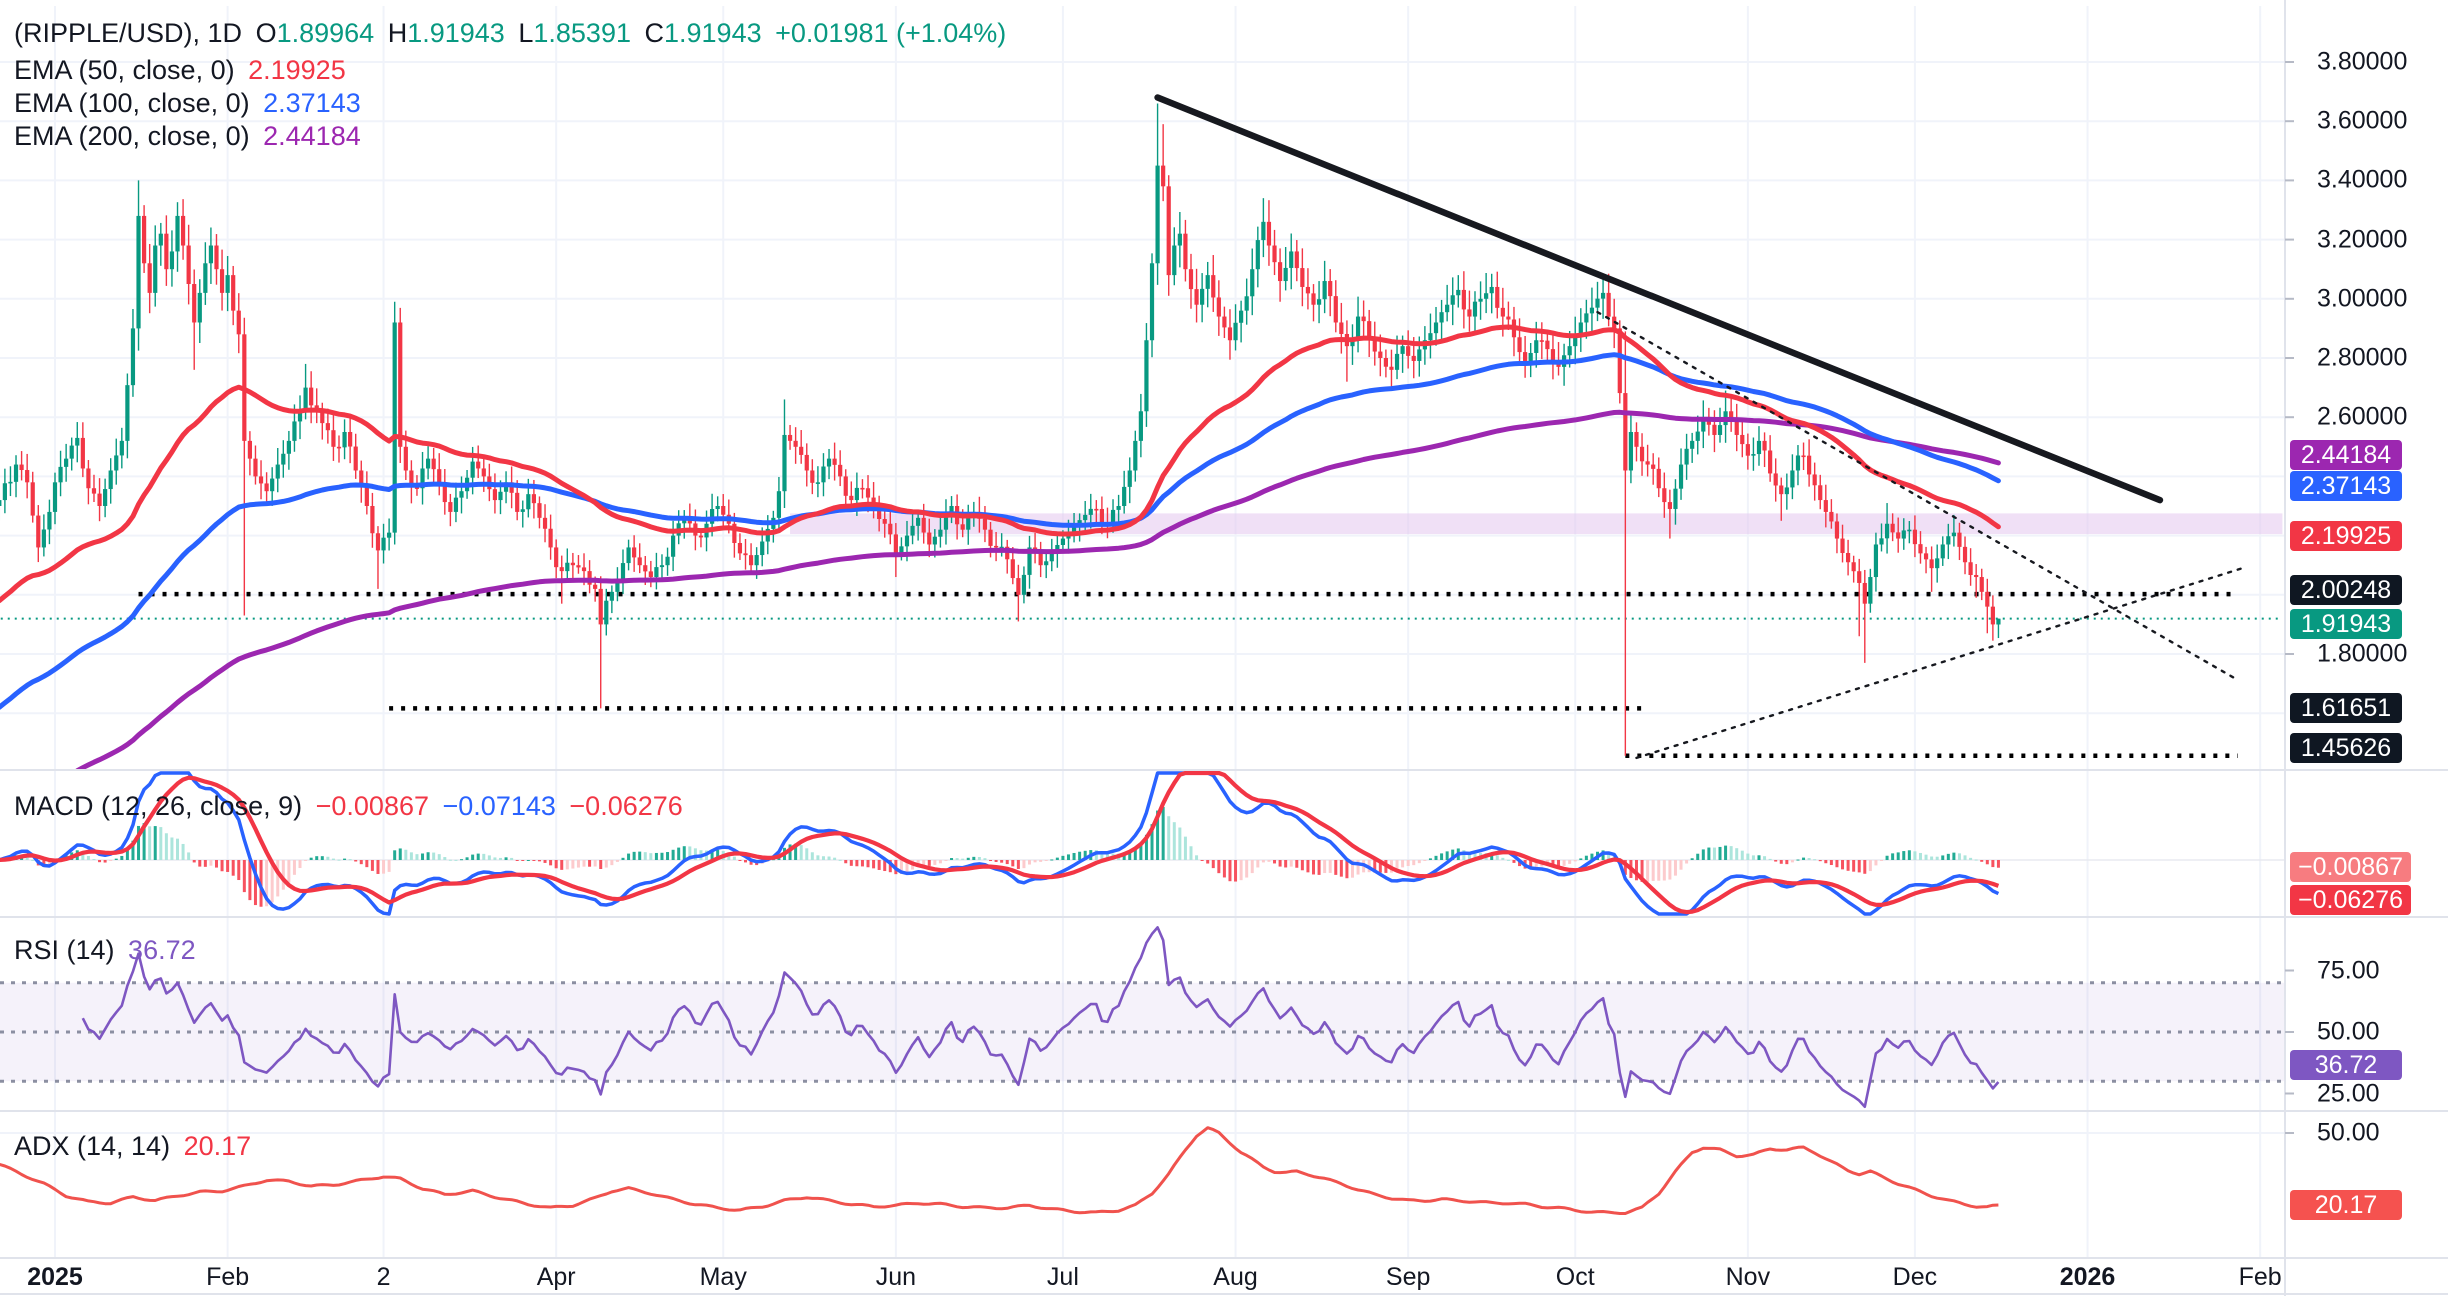  I want to click on low-label: L, so click(526, 33).